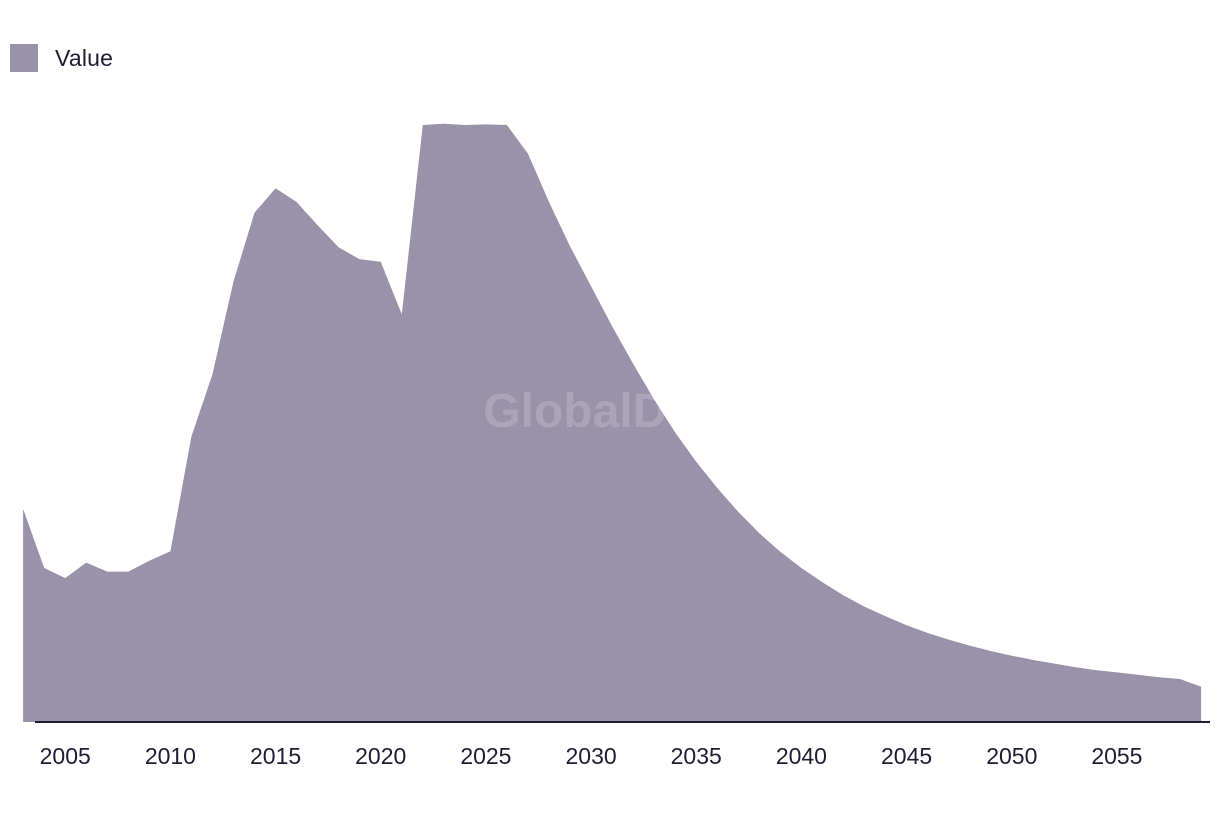 Image resolution: width=1220 pixels, height=816 pixels. What do you see at coordinates (549, 202) in the screenshot?
I see `data-point-2028` at bounding box center [549, 202].